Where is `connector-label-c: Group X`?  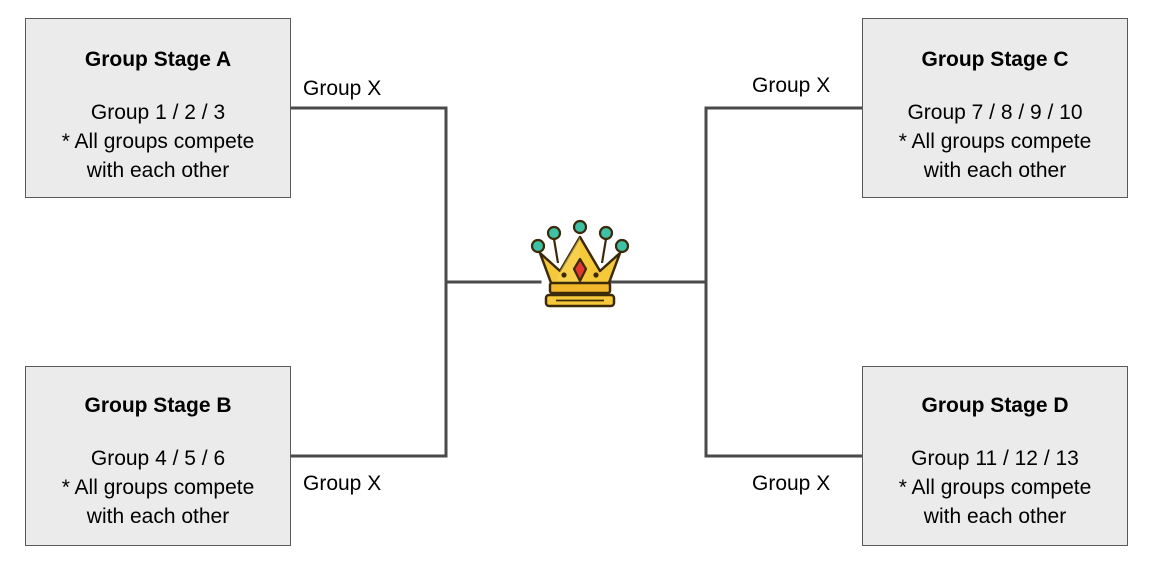 connector-label-c: Group X is located at coordinates (791, 85).